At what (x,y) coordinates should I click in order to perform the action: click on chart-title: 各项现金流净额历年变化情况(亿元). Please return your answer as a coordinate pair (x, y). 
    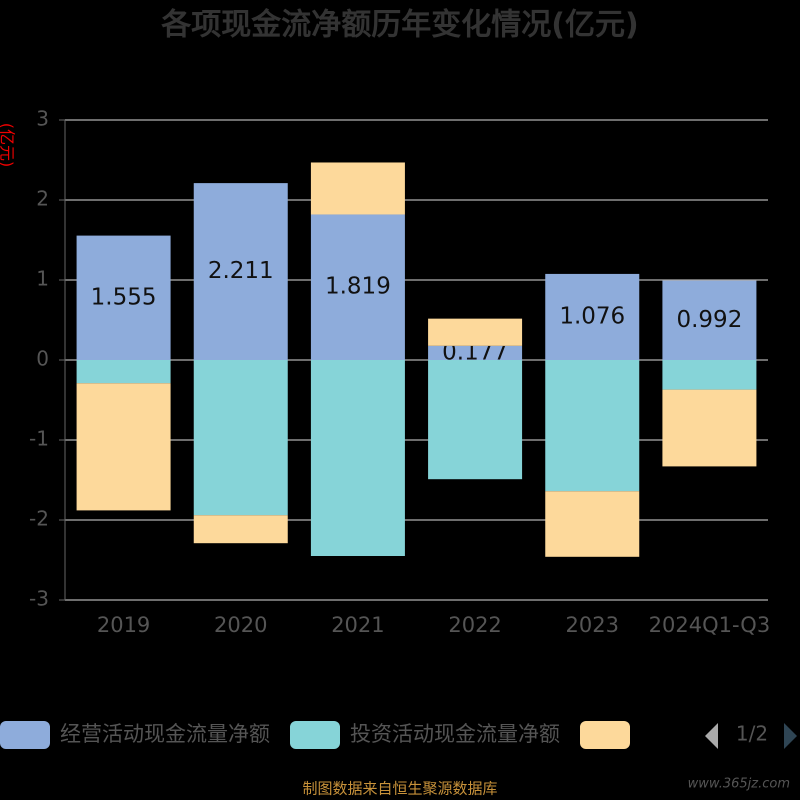
    Looking at the image, I should click on (399, 25).